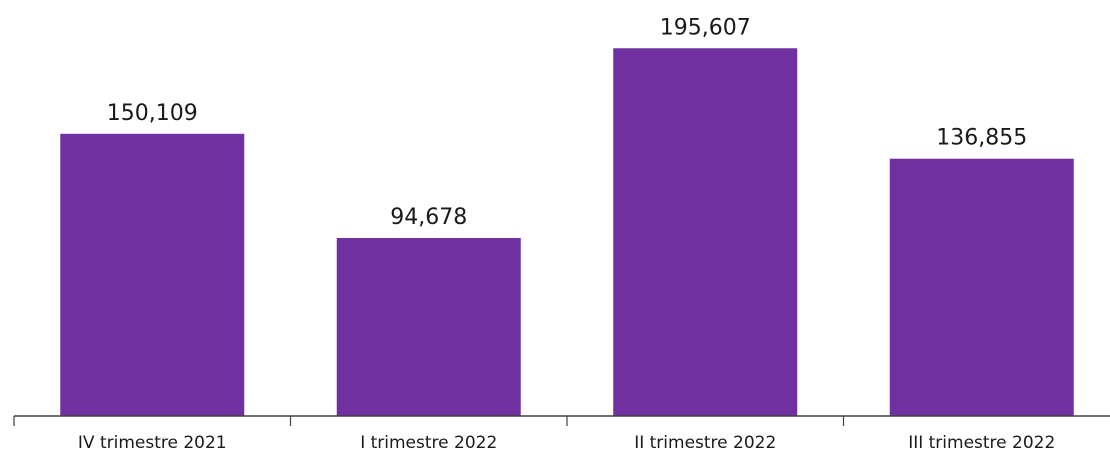  What do you see at coordinates (981, 138) in the screenshot?
I see `data-label-4: 136,855` at bounding box center [981, 138].